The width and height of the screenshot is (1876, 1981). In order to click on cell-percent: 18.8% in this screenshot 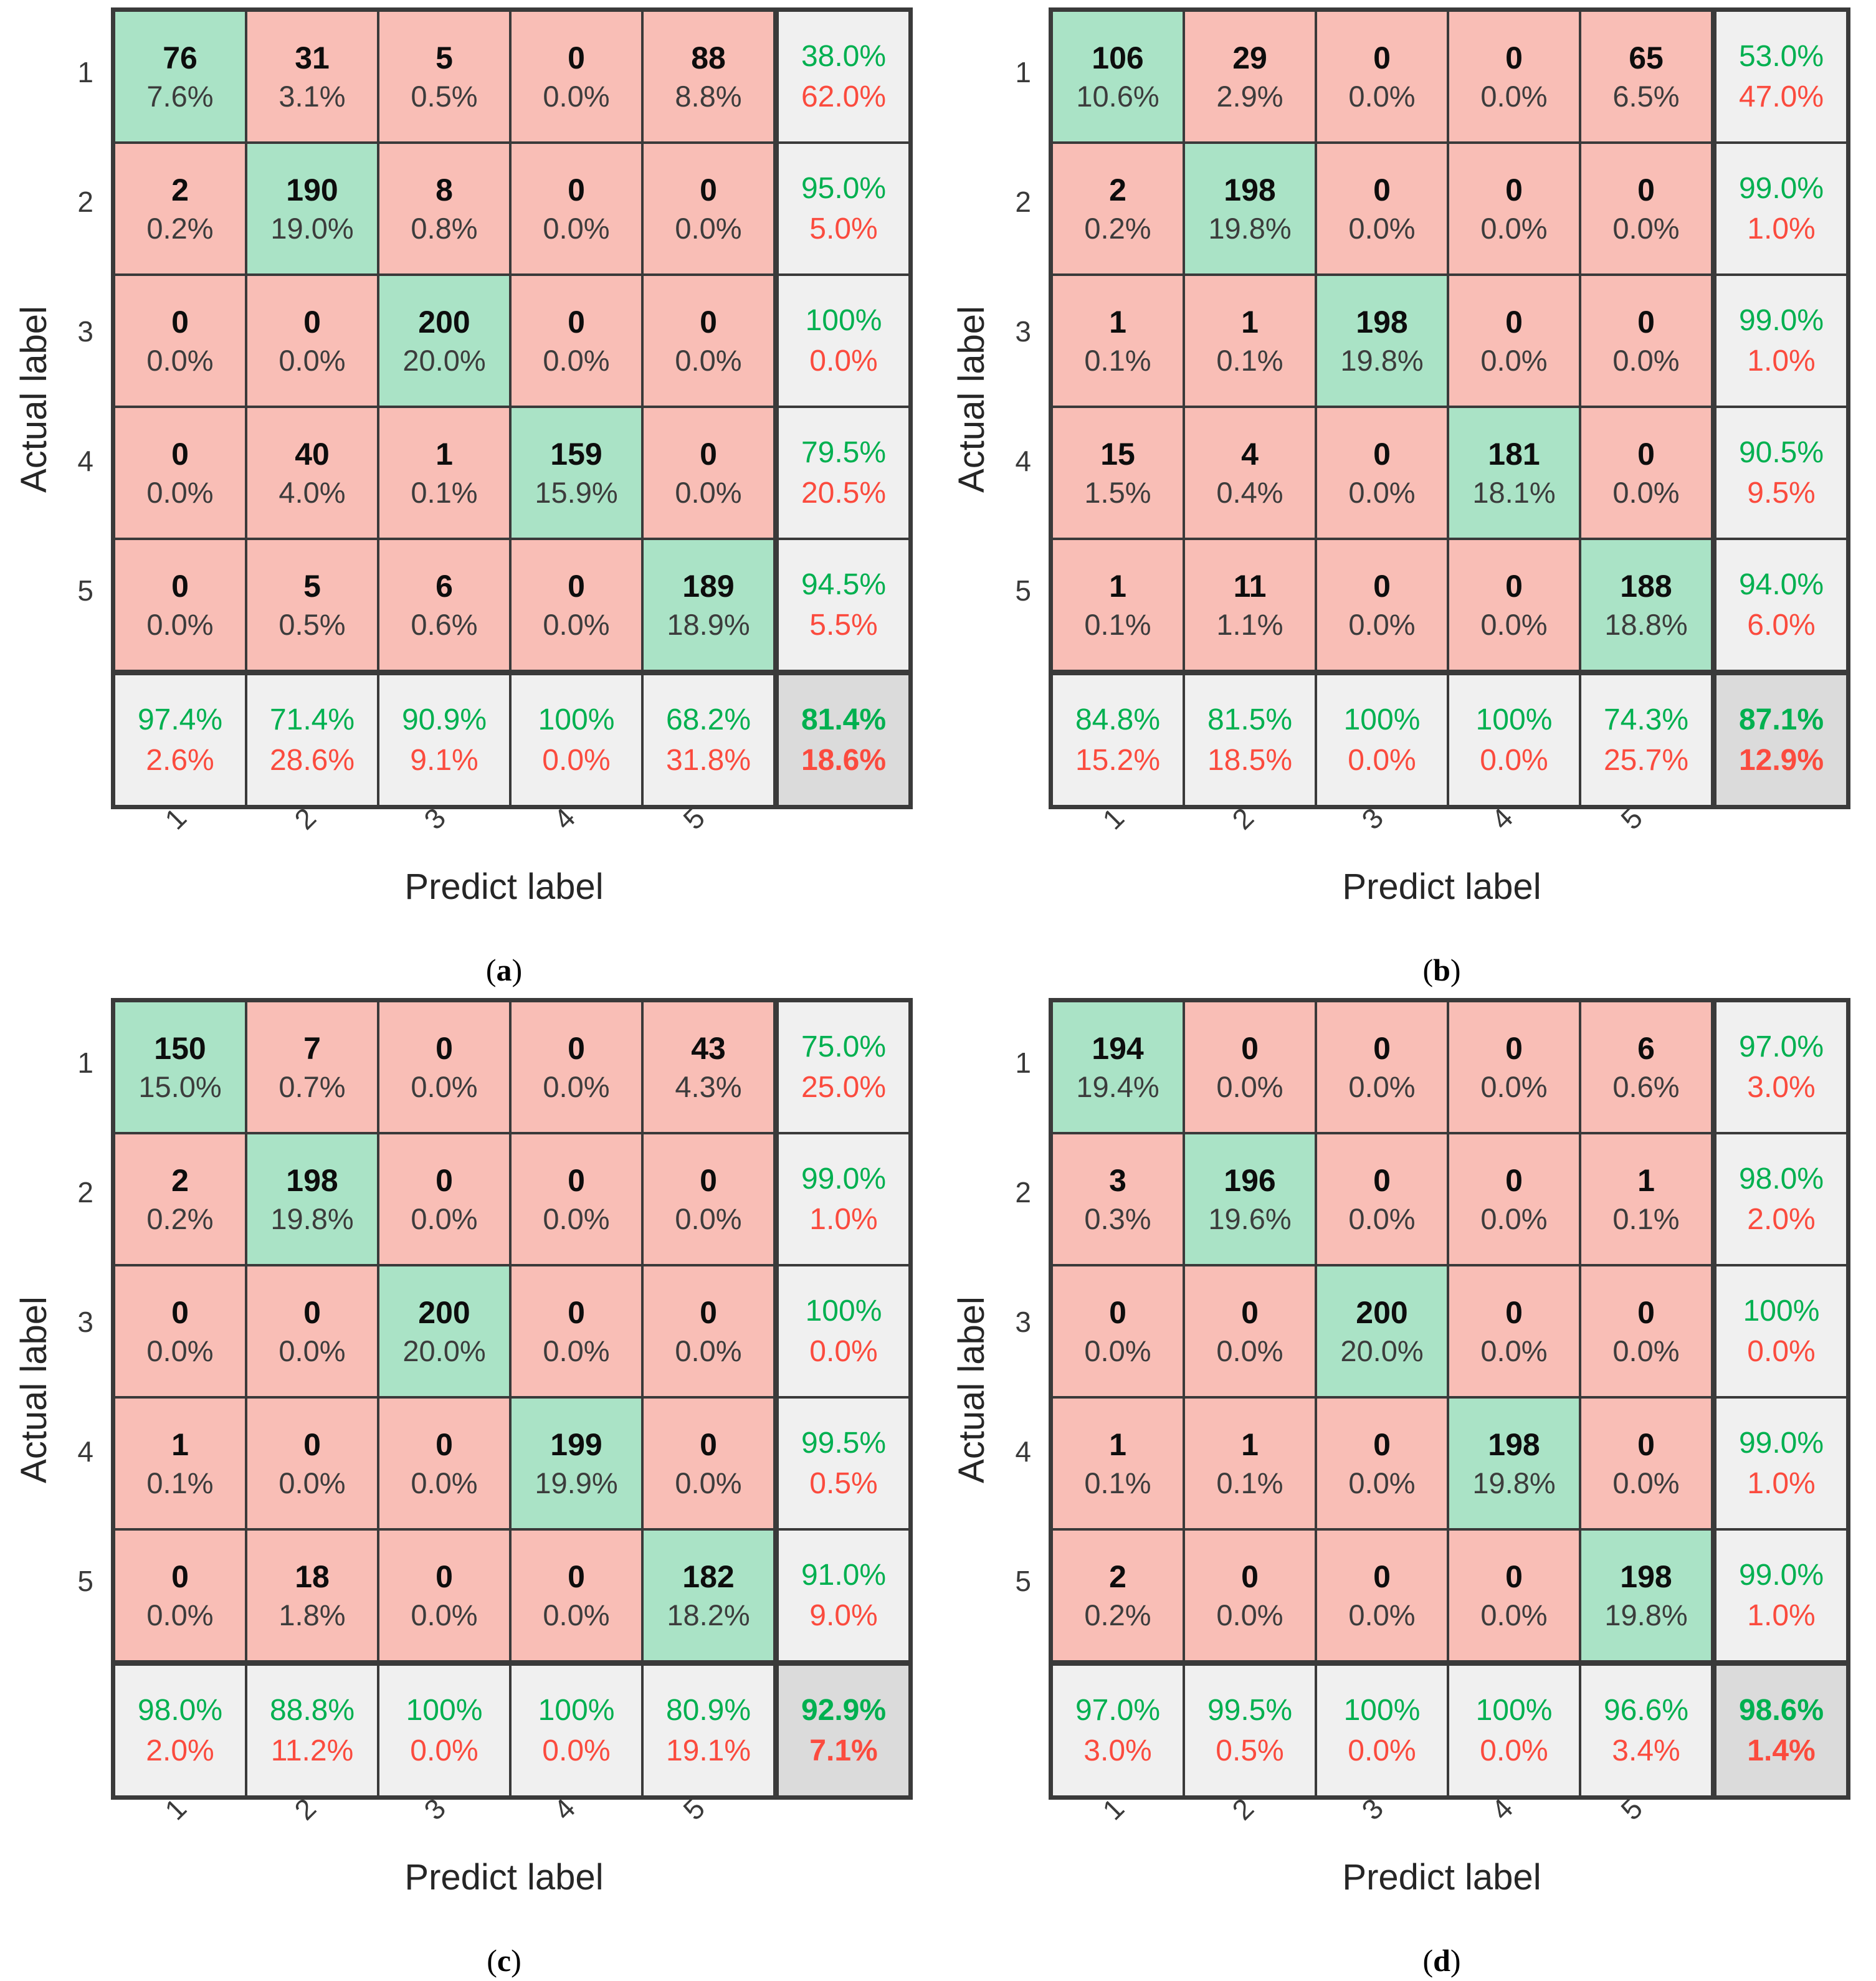, I will do `click(1646, 624)`.